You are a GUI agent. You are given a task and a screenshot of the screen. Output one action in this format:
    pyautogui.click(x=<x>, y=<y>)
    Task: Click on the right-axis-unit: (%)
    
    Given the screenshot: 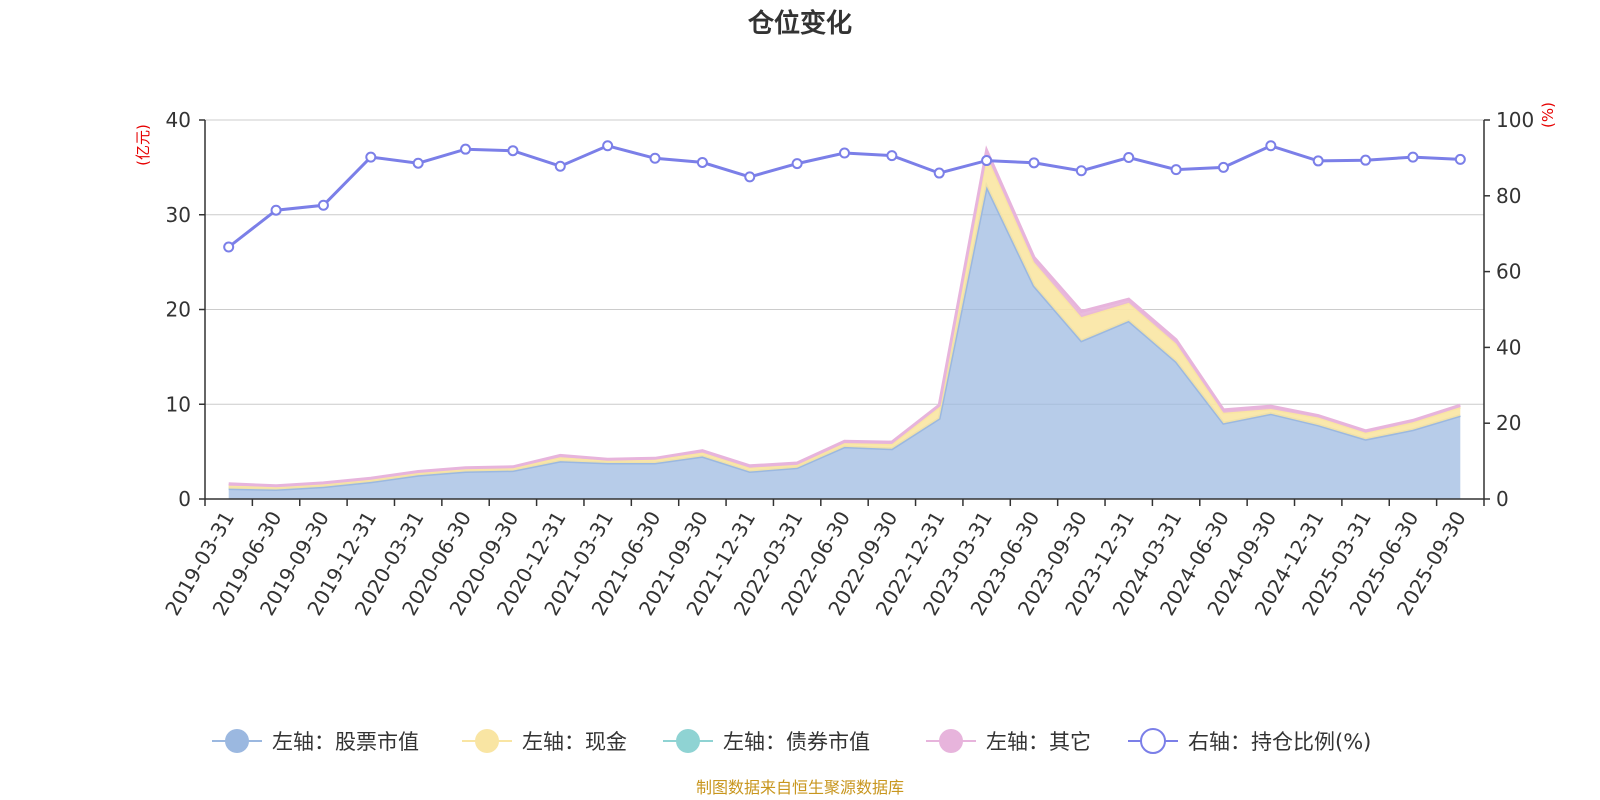 What is the action you would take?
    pyautogui.click(x=1548, y=115)
    